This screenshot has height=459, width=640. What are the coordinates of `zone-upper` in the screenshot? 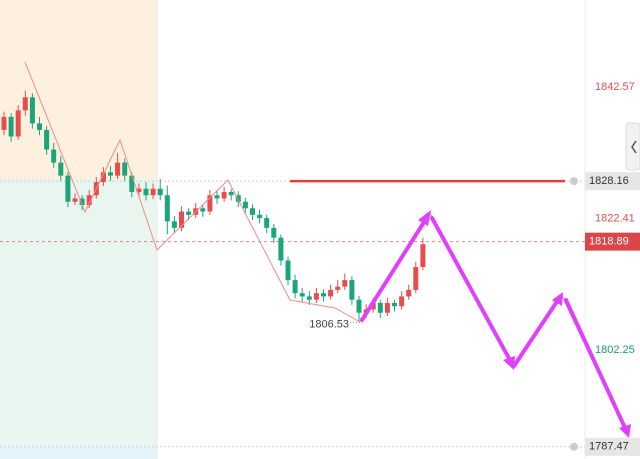 It's located at (78, 89).